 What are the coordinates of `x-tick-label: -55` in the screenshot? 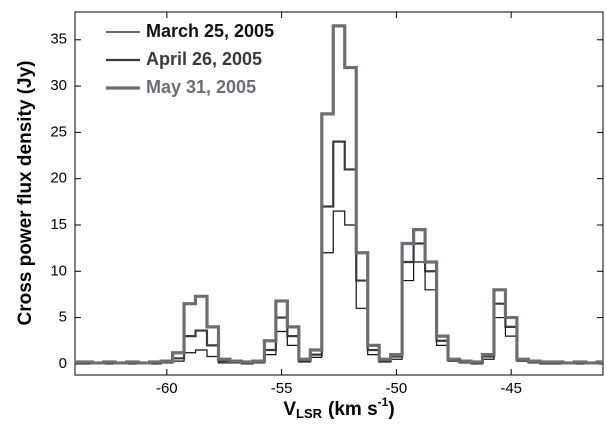 It's located at (282, 388).